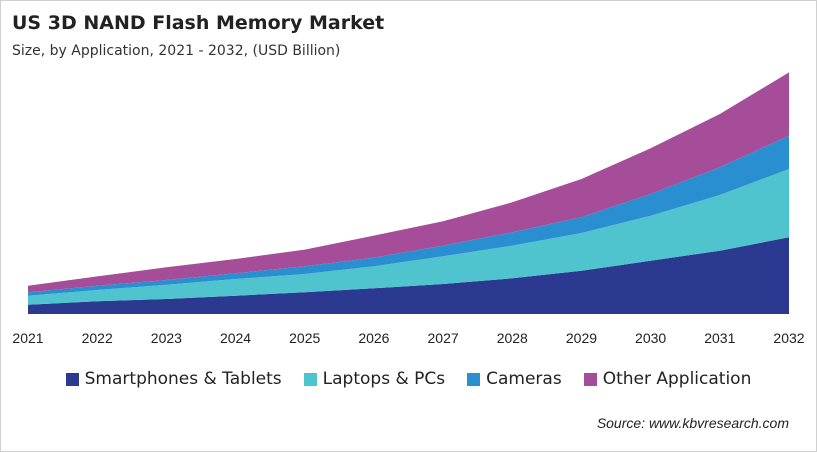  I want to click on source-note: Source: www.kbvresearch.com, so click(692, 423).